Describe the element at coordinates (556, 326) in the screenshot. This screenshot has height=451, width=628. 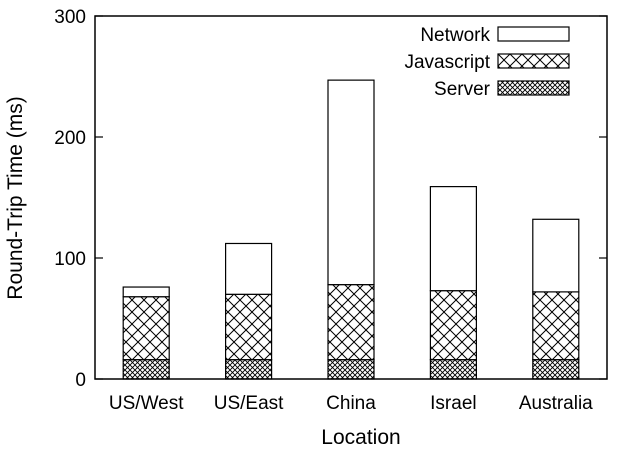
I see `bar-javascript-australia` at that location.